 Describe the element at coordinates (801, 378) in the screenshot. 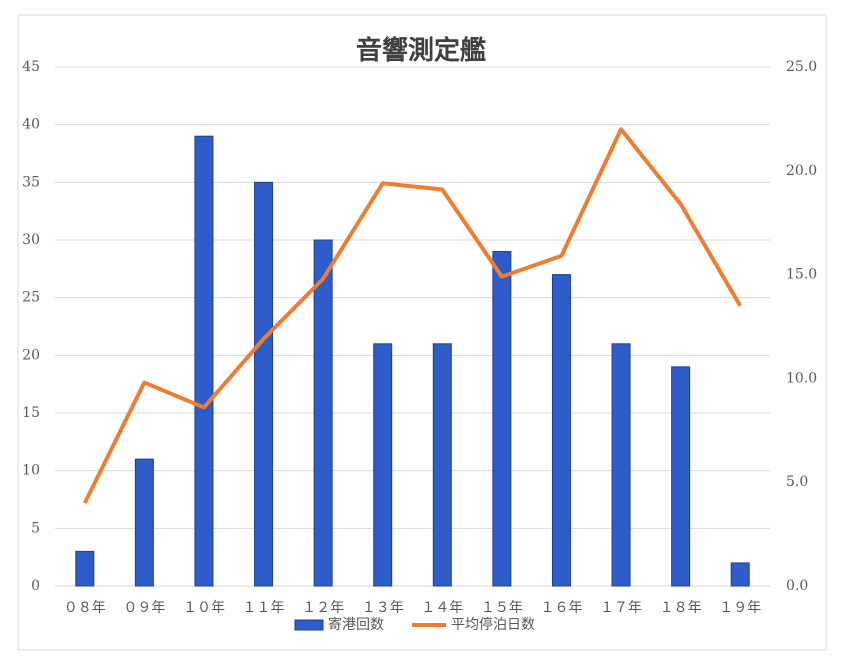

I see `y2-tick-label: 10.0` at that location.